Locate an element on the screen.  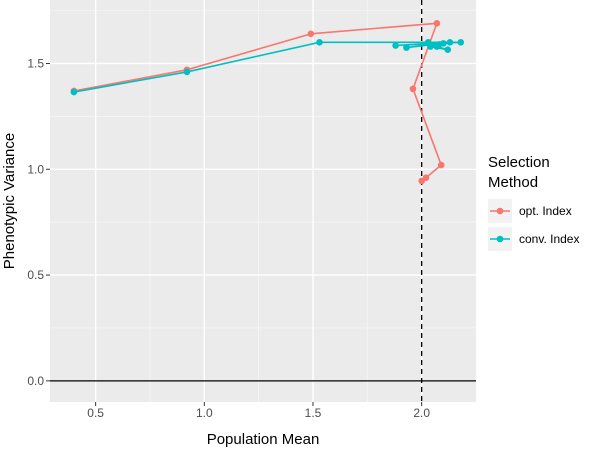
y-tick-label: 0.0 is located at coordinates (35, 381).